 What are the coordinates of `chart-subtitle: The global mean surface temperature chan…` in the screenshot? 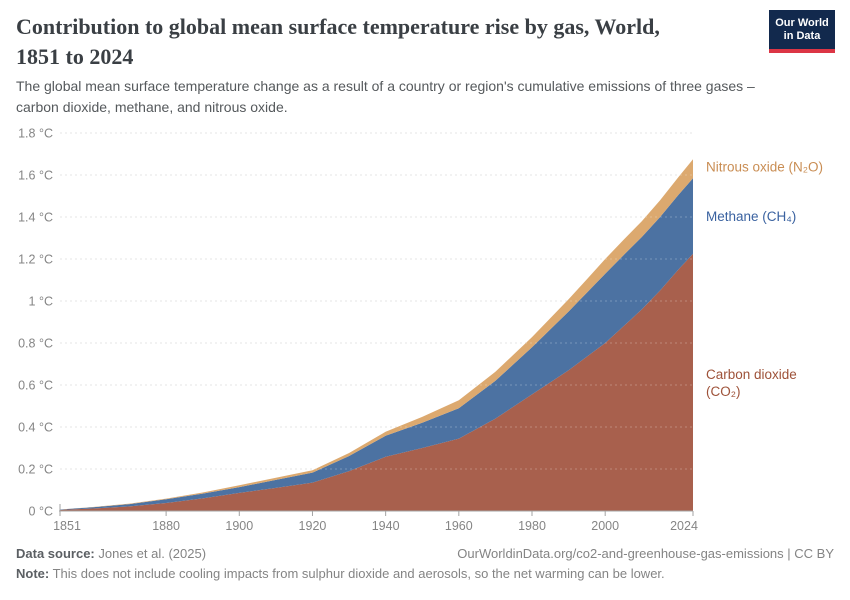 It's located at (416, 97).